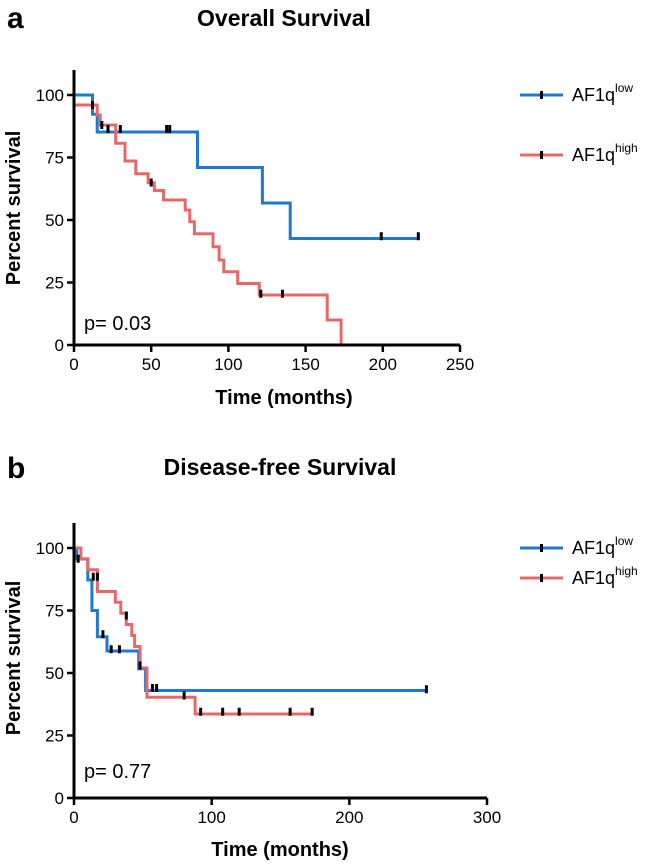  I want to click on x-tick-label-a: 0, so click(73, 364).